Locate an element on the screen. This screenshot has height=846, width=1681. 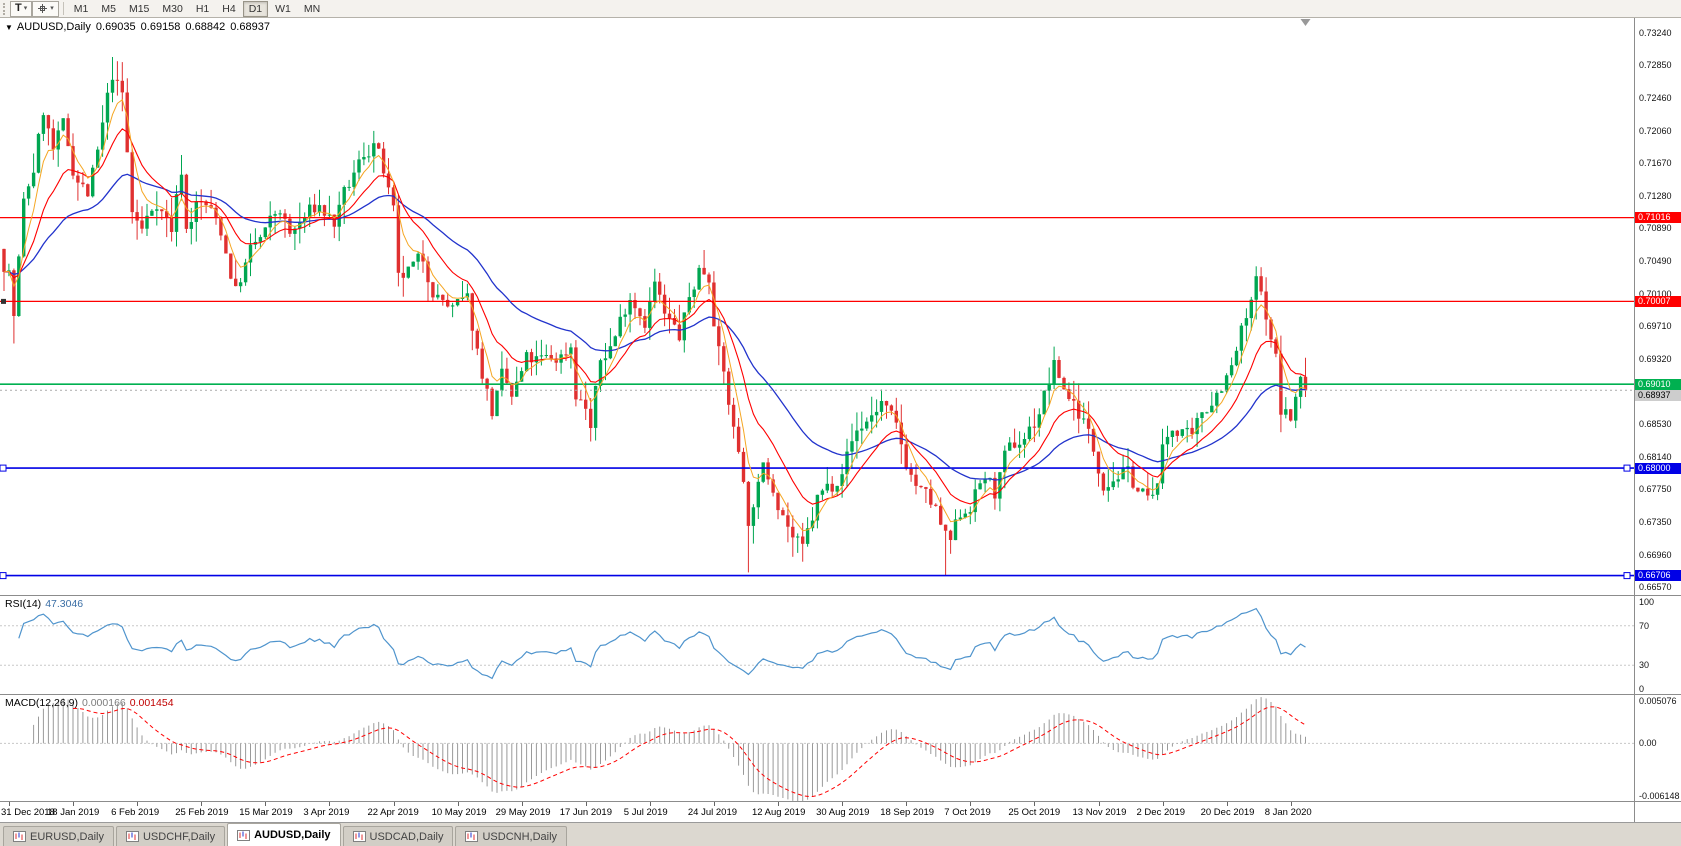
tab-label: USDCNH,Daily is located at coordinates (520, 836).